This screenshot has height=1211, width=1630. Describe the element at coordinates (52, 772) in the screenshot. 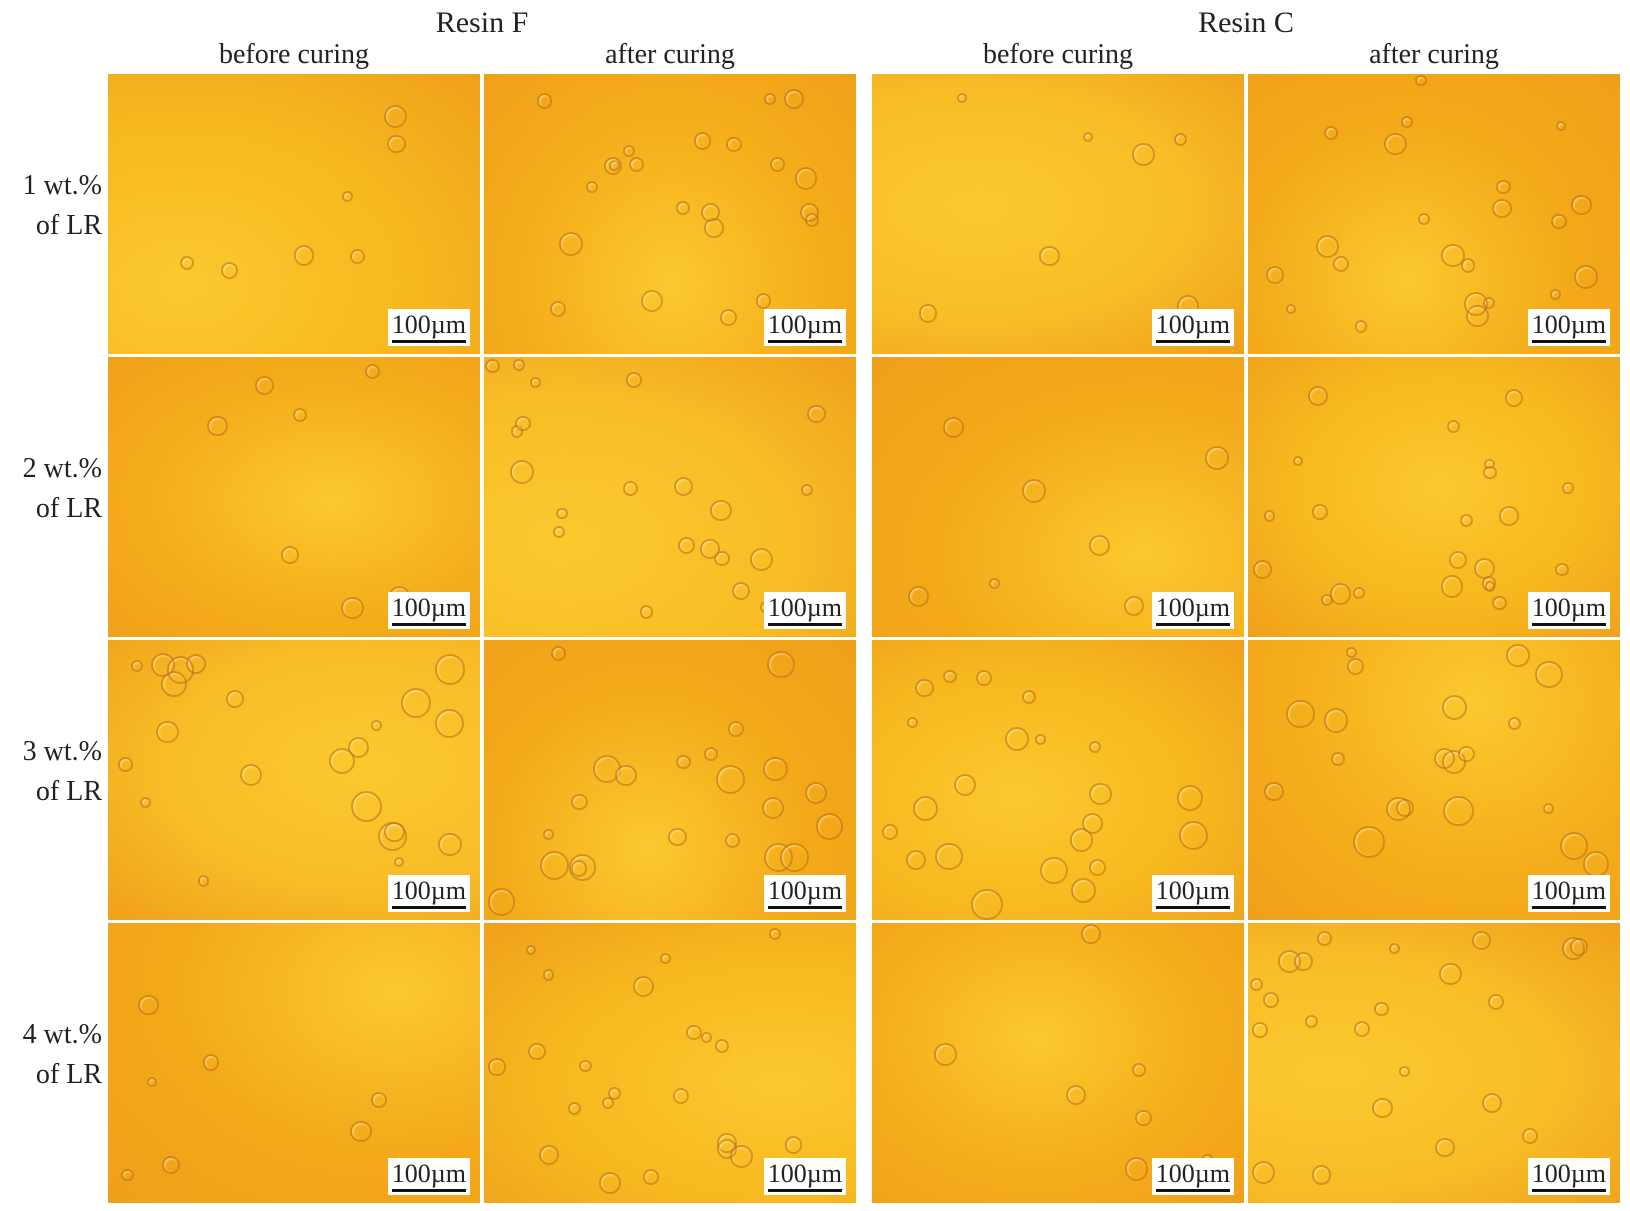

I see `row-label: 3 wt.% of LR` at that location.